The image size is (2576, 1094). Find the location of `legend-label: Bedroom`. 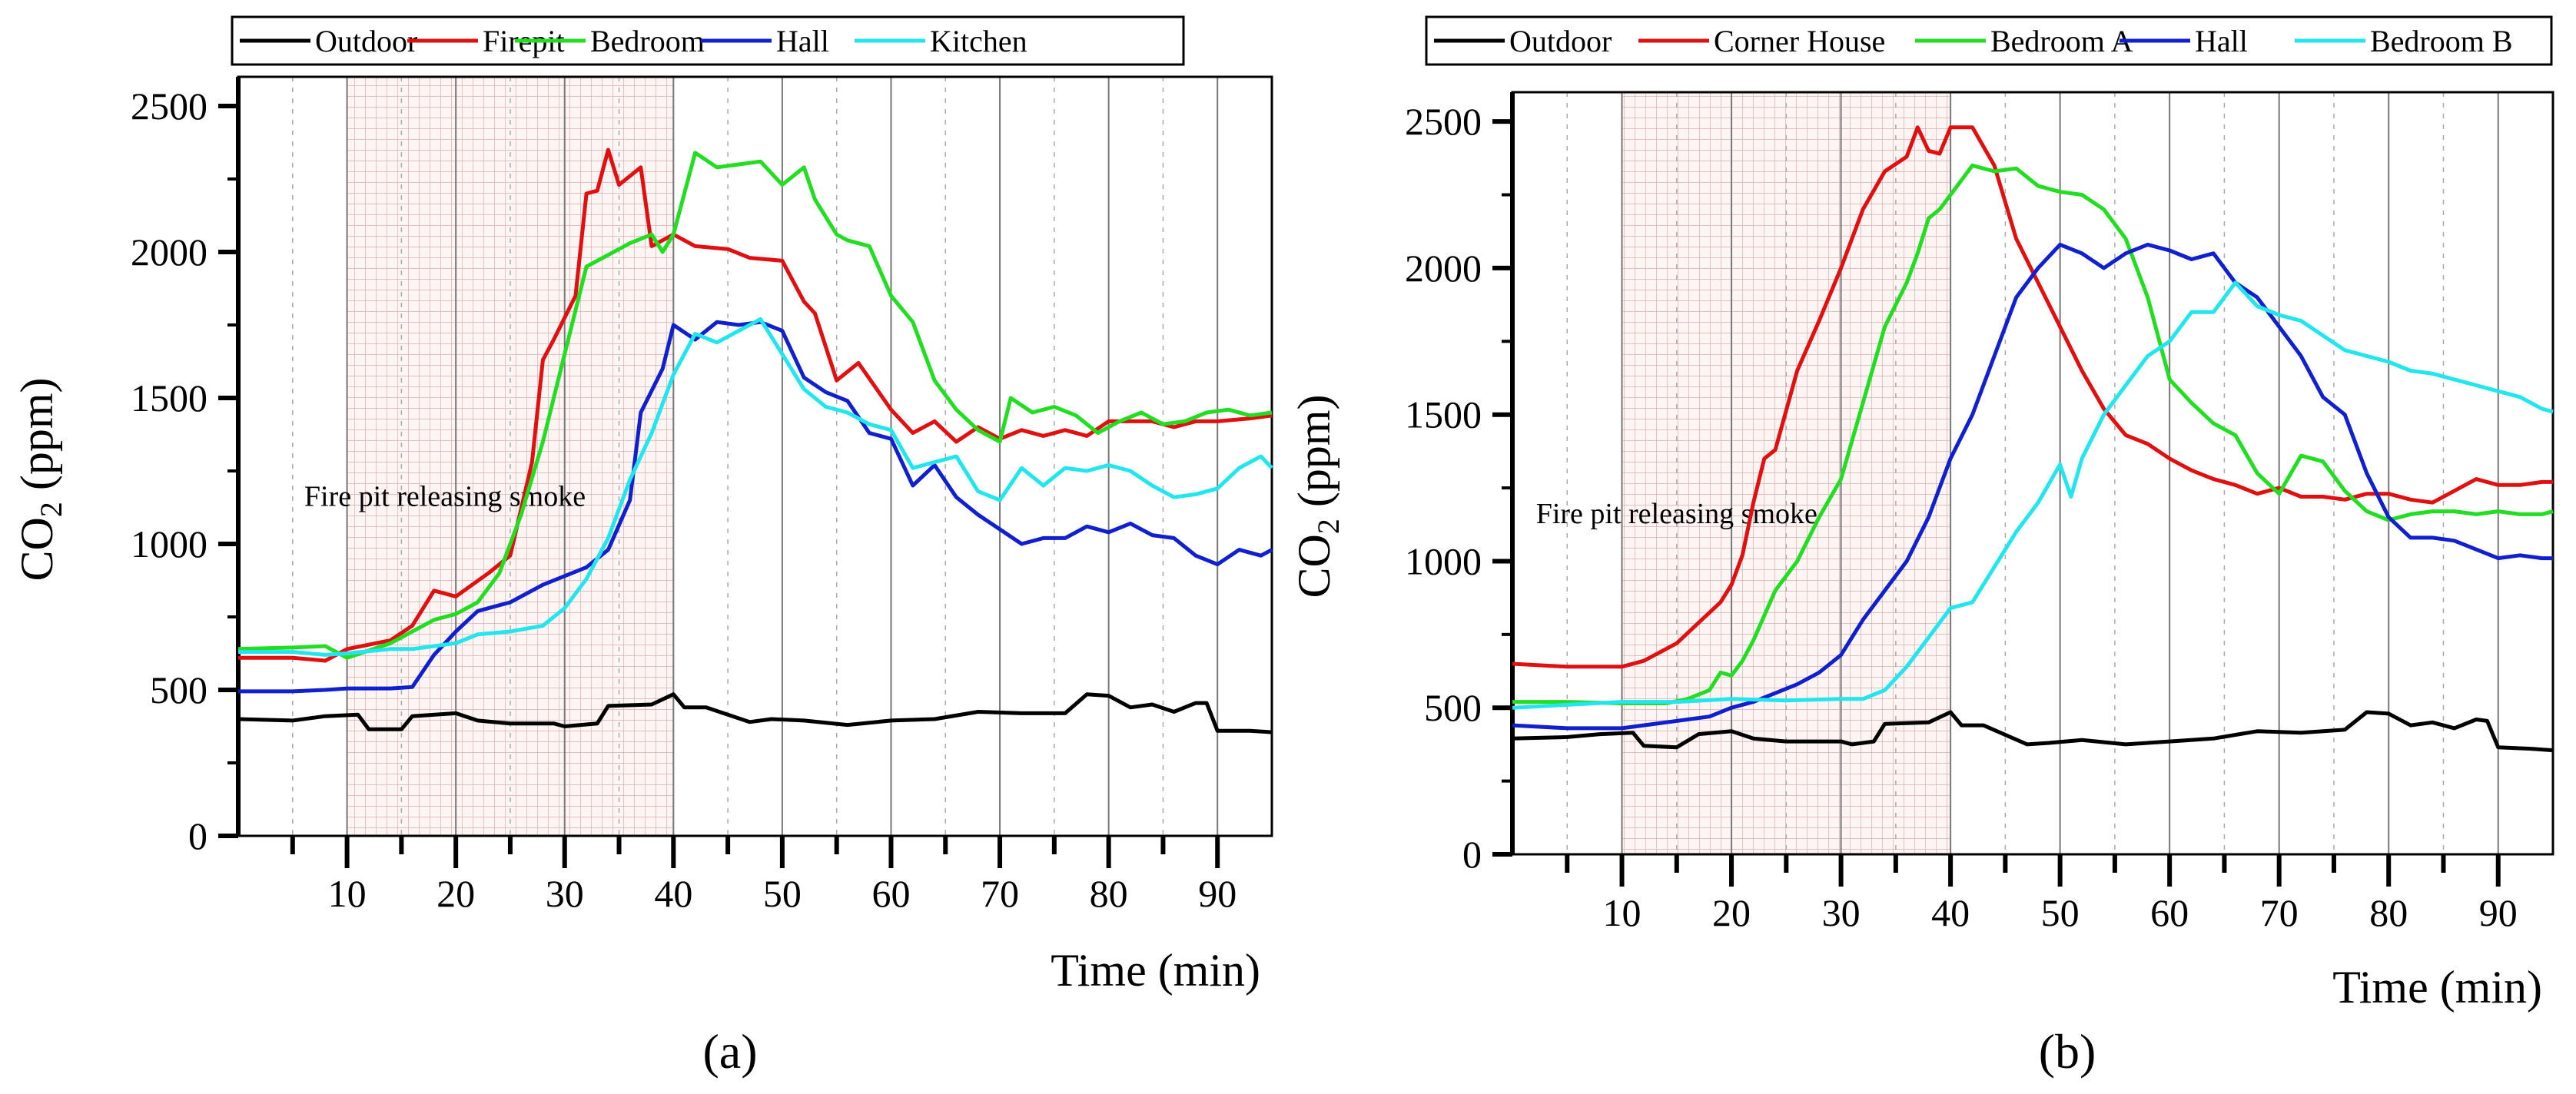

legend-label: Bedroom is located at coordinates (647, 41).